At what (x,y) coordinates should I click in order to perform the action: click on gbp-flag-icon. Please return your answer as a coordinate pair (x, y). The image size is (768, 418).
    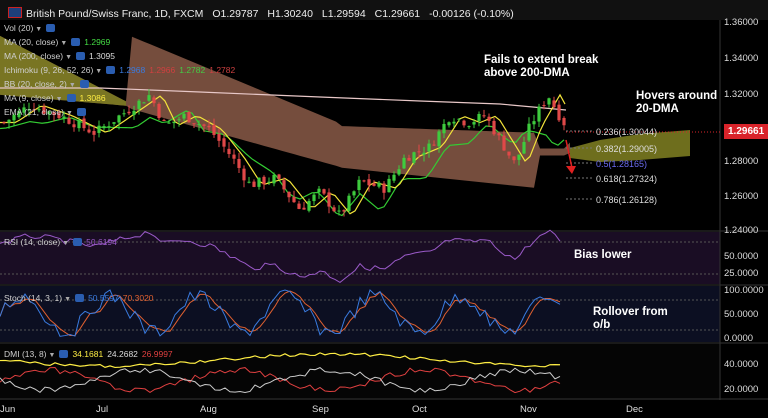
    Looking at the image, I should click on (15, 12).